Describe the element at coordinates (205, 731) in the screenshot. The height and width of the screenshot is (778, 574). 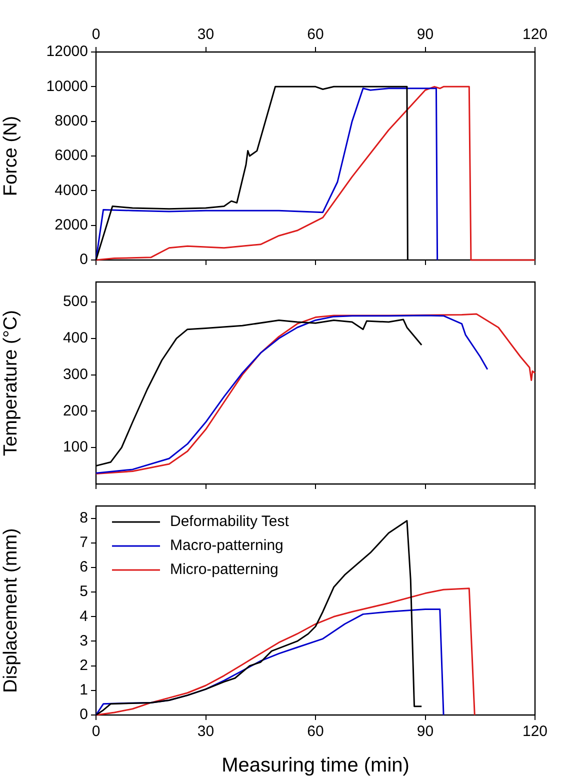
I see `x-tick-label: 30` at that location.